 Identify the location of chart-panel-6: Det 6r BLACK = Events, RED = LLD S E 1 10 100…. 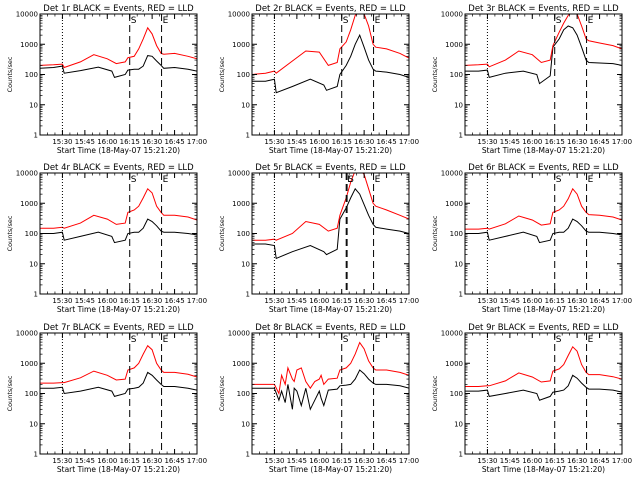
(531, 238).